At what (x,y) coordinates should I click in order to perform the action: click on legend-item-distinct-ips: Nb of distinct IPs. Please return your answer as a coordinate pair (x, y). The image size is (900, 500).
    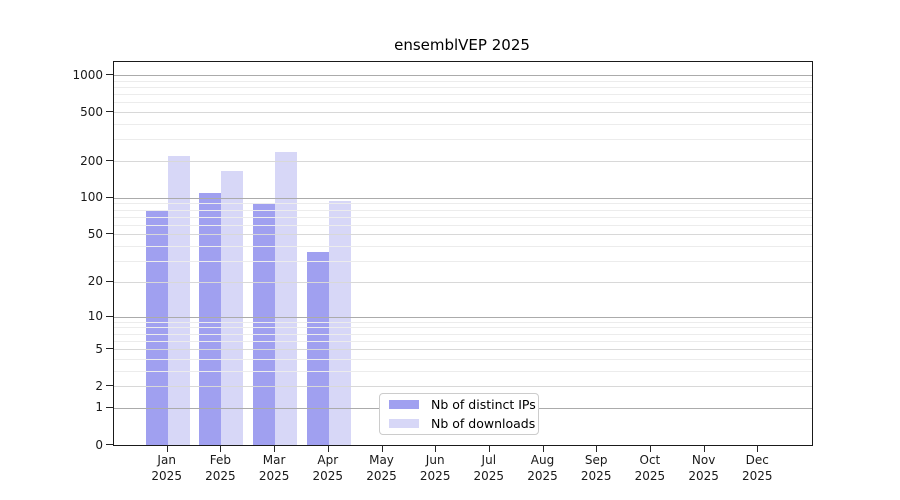
    Looking at the image, I should click on (462, 404).